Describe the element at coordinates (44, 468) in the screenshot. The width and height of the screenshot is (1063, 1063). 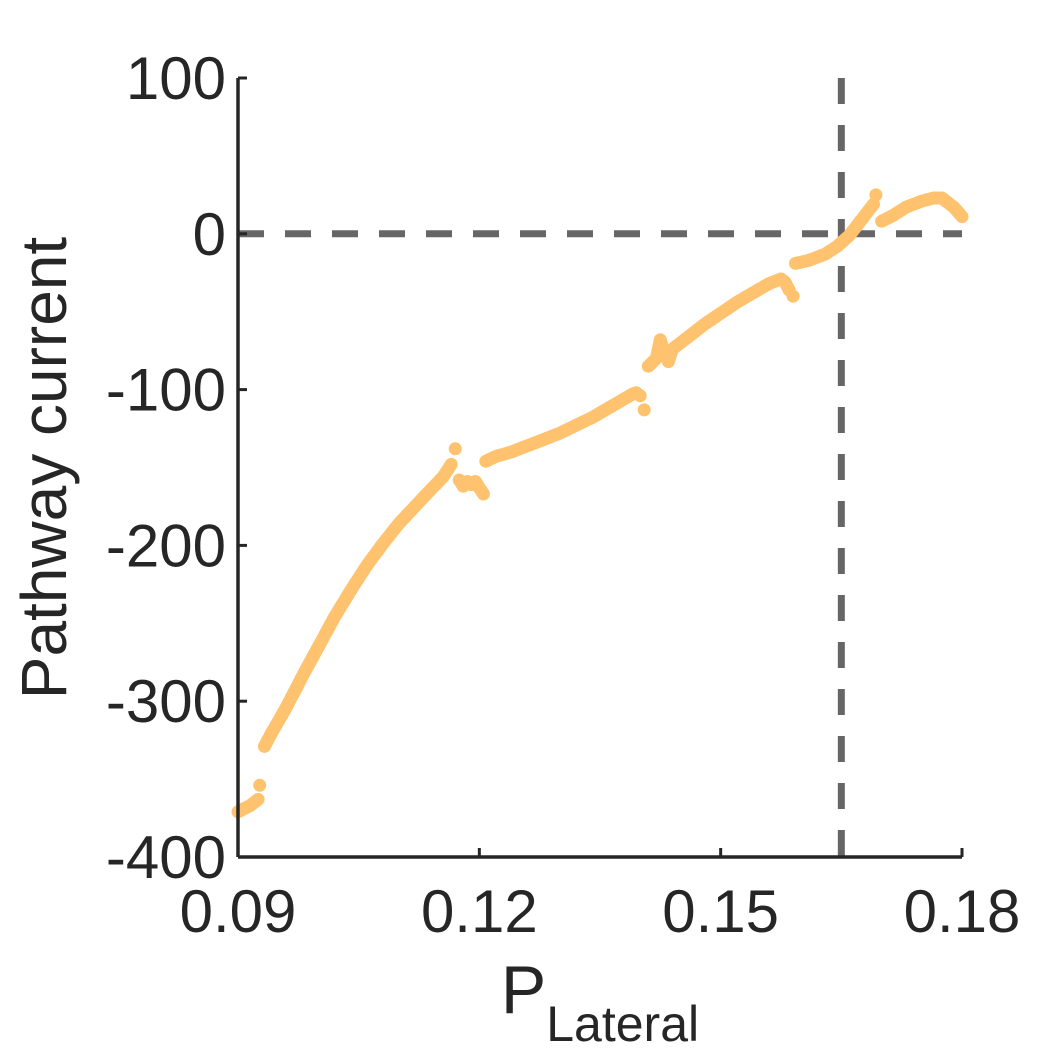
I see `y-axis-title: Pathway current` at that location.